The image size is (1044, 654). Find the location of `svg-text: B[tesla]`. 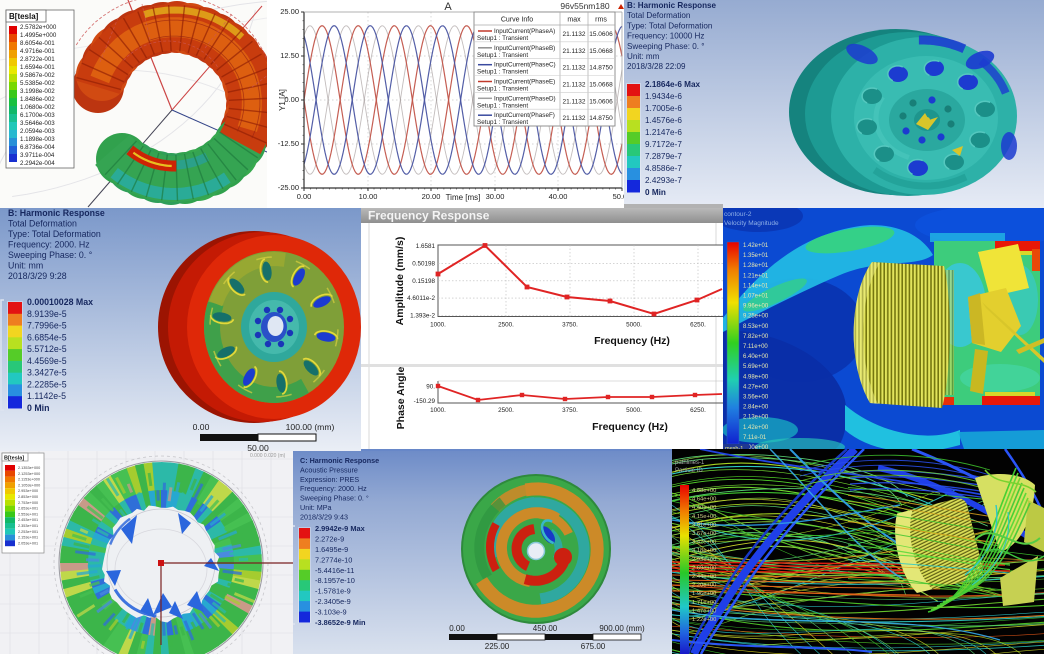

svg-text: B[tesla] is located at coordinates (14, 459).